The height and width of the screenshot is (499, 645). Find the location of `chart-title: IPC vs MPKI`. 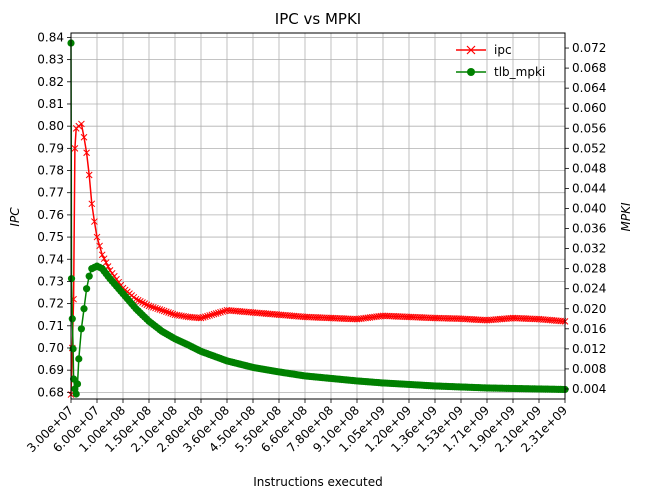

chart-title: IPC vs MPKI is located at coordinates (318, 19).